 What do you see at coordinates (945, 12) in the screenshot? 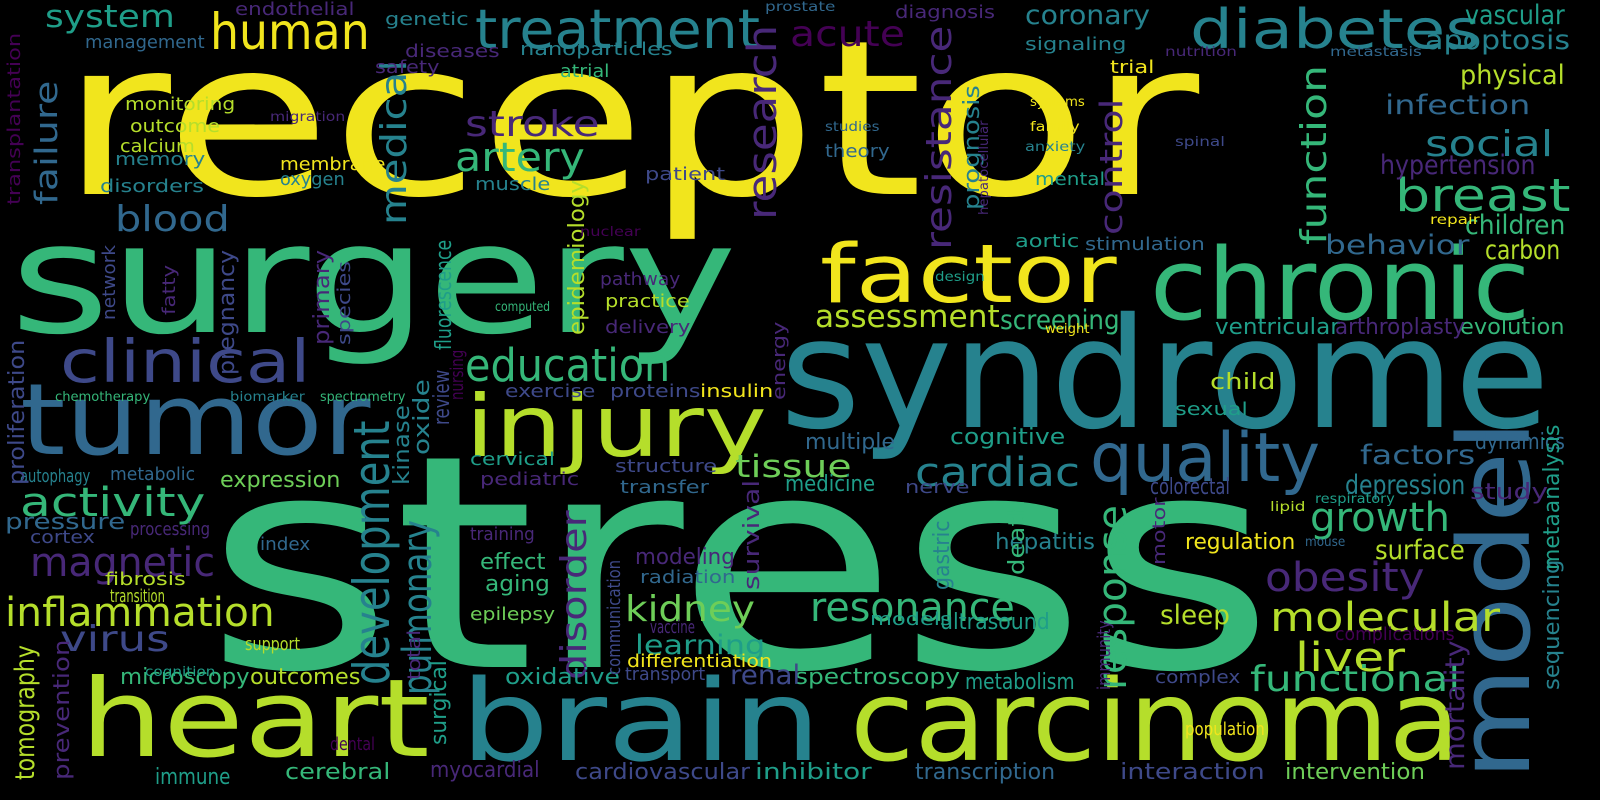
I see `word-diagnosis: diagnosis` at bounding box center [945, 12].